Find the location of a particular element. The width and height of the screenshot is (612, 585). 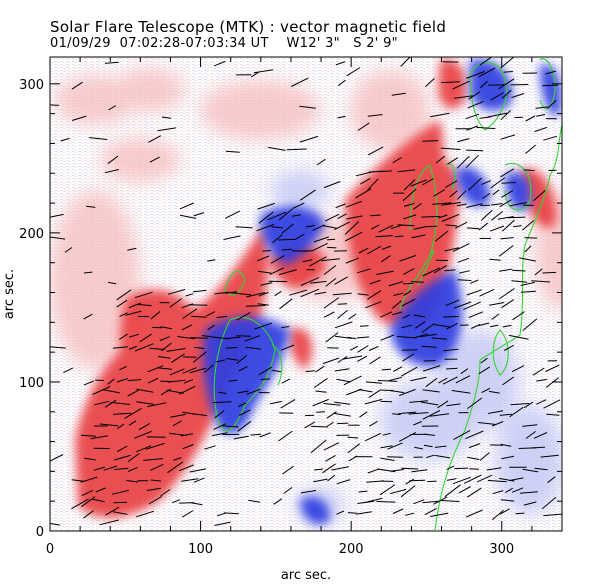

y-axis-label: arc sec. is located at coordinates (9, 294).